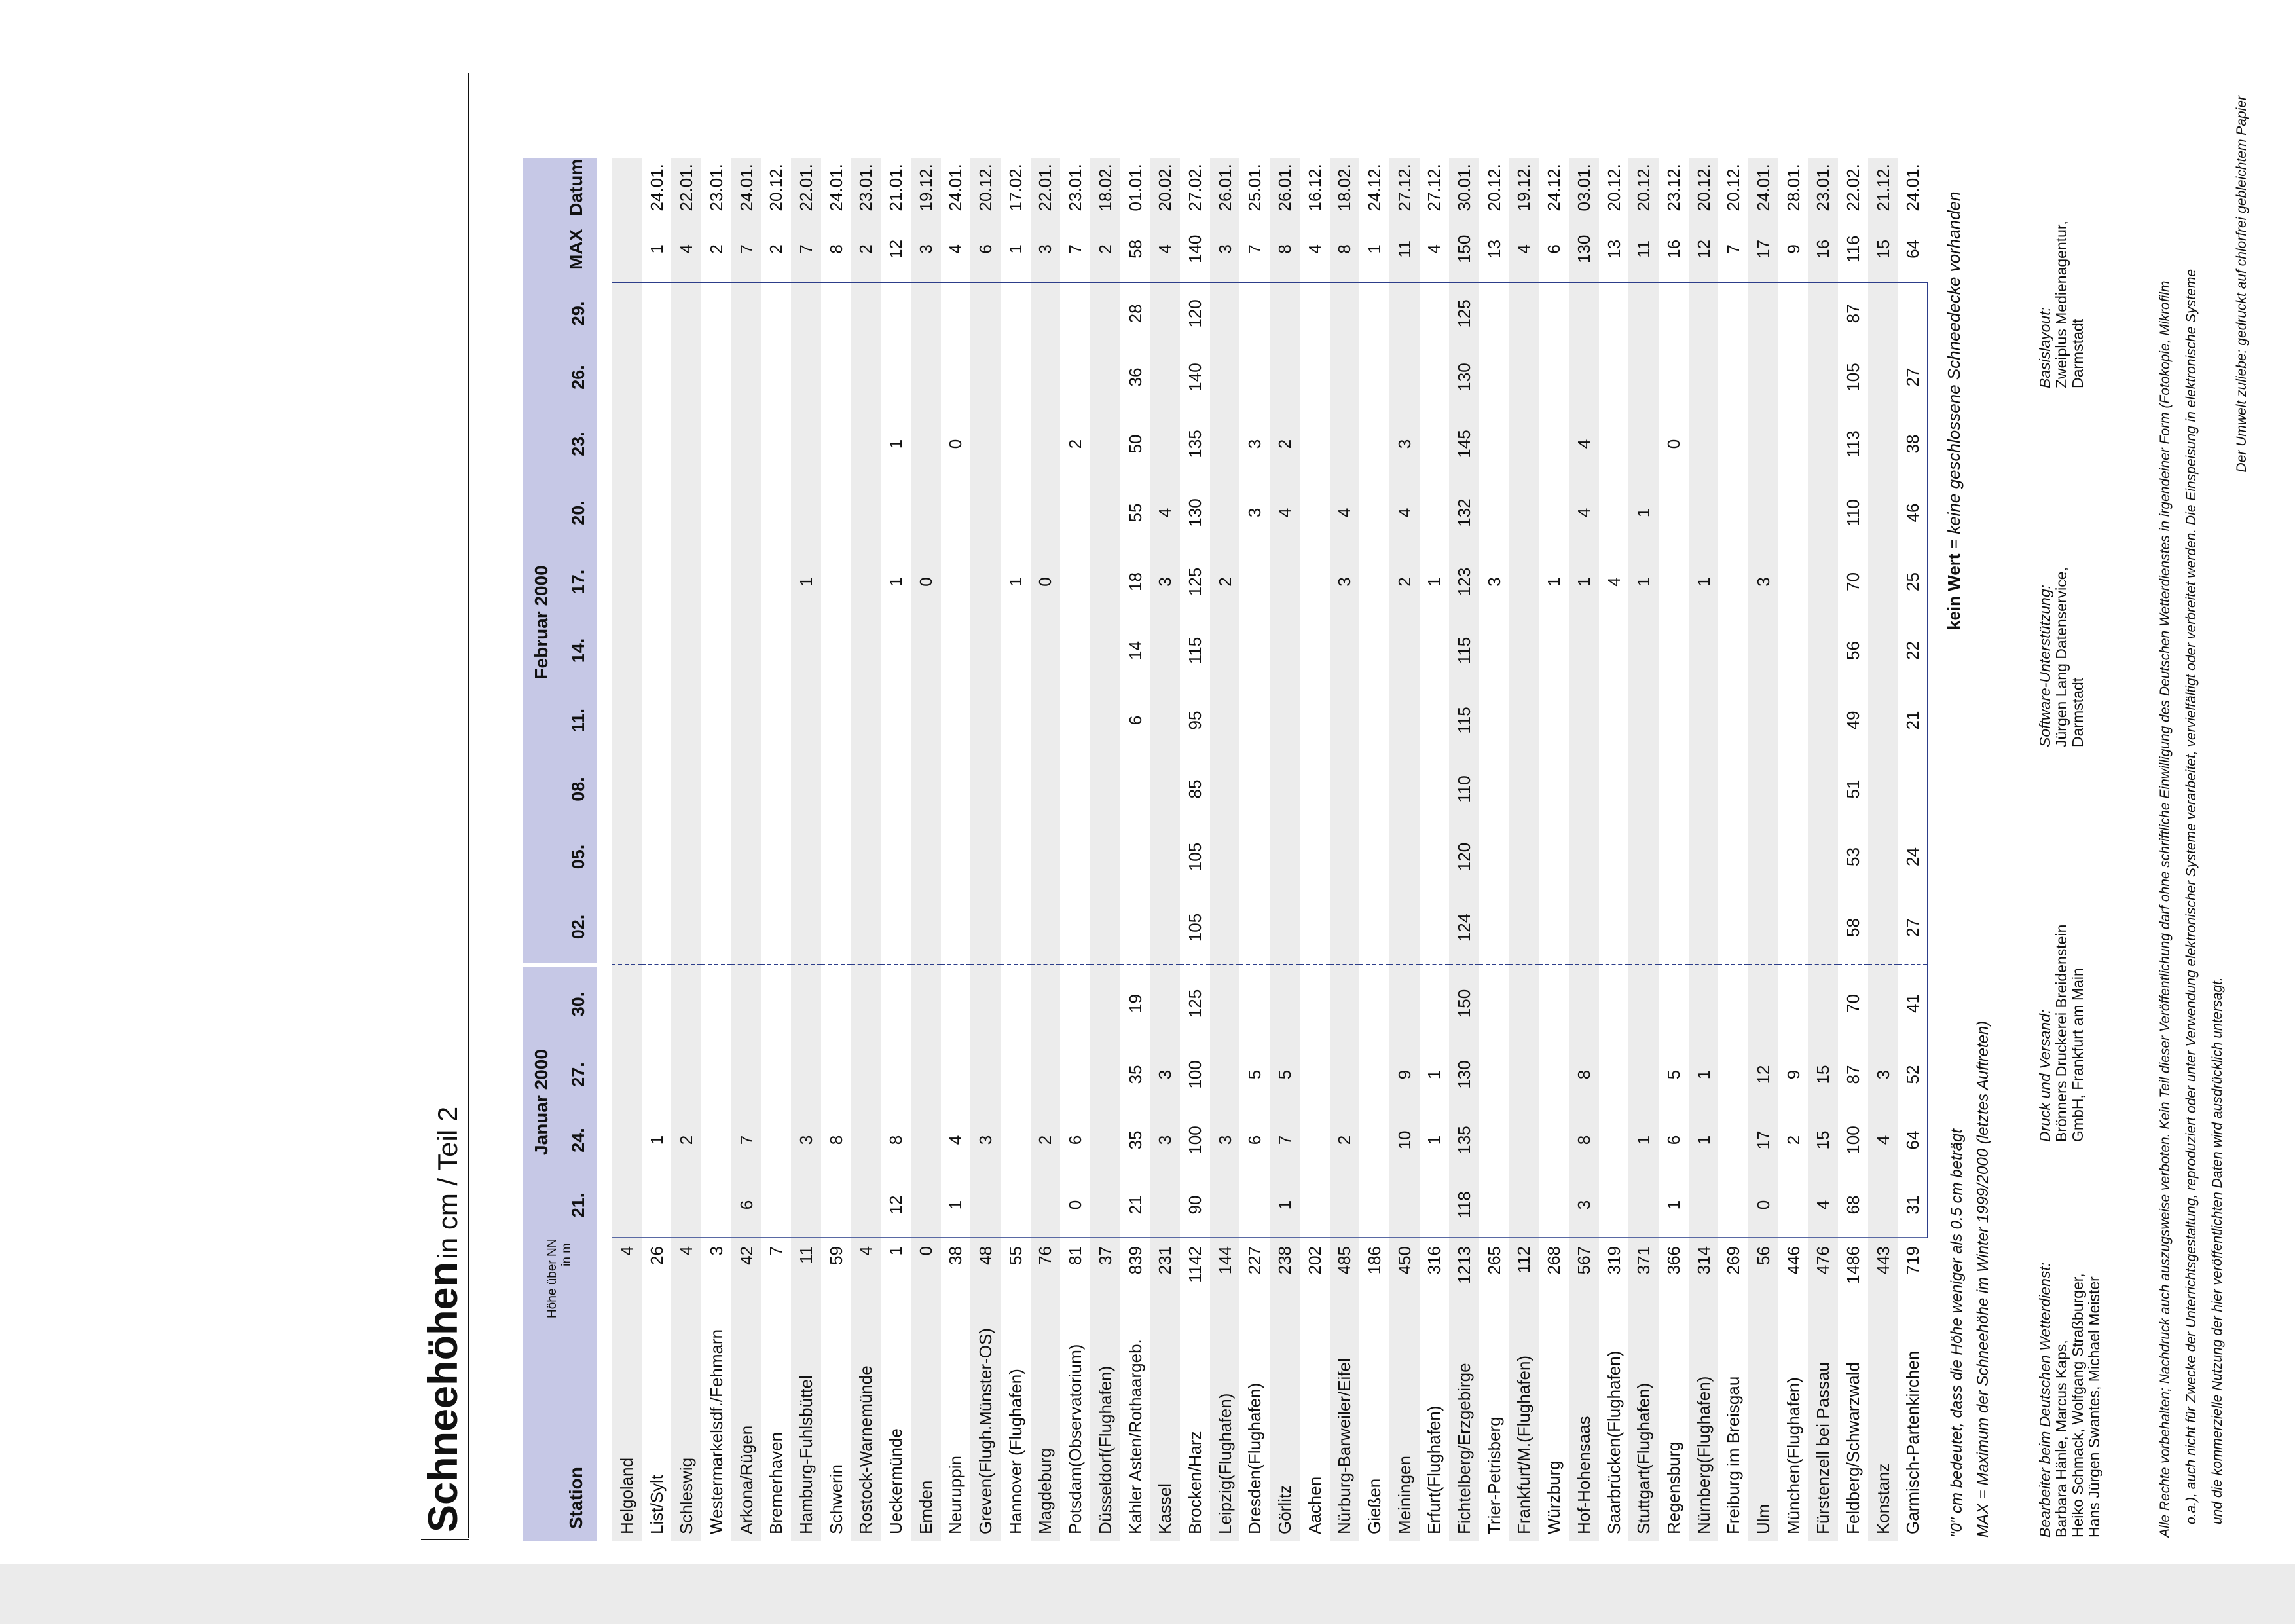  Describe the element at coordinates (1614, 188) in the screenshot. I see `max-date: 20.12.` at that location.